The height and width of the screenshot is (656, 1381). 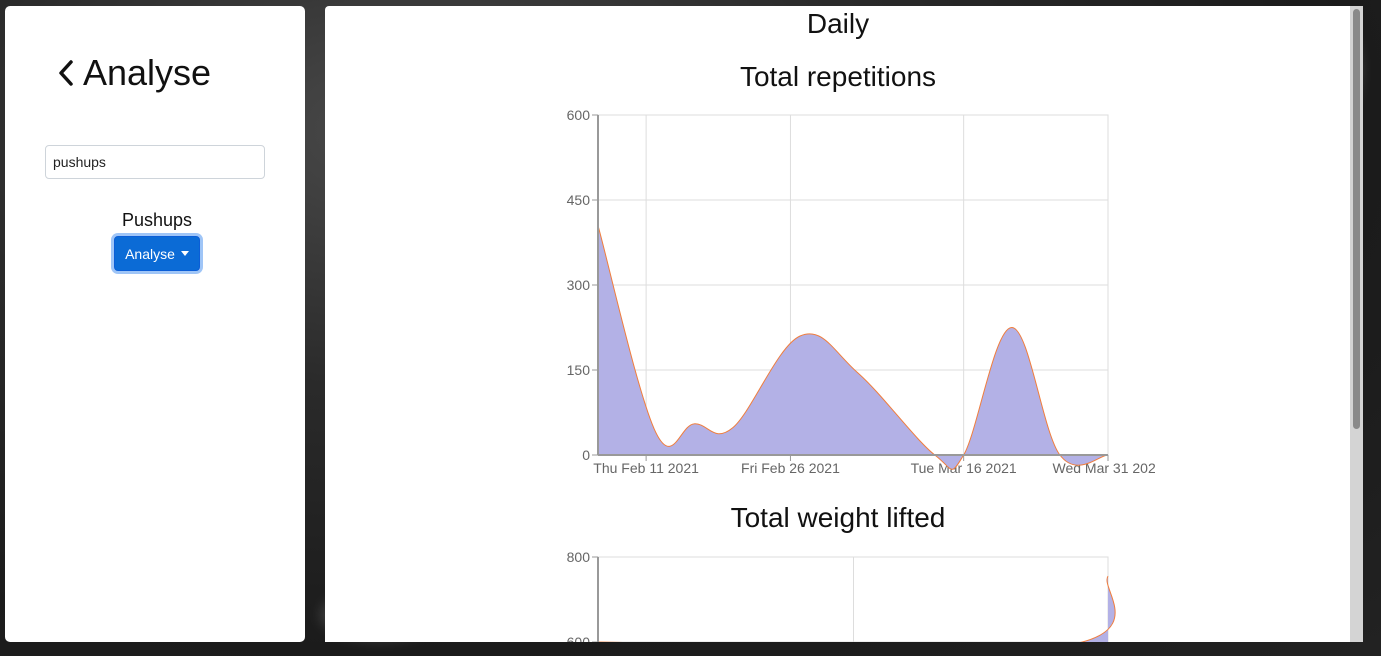 I want to click on x-tick-label: Thu Feb 11 2021, so click(x=646, y=468).